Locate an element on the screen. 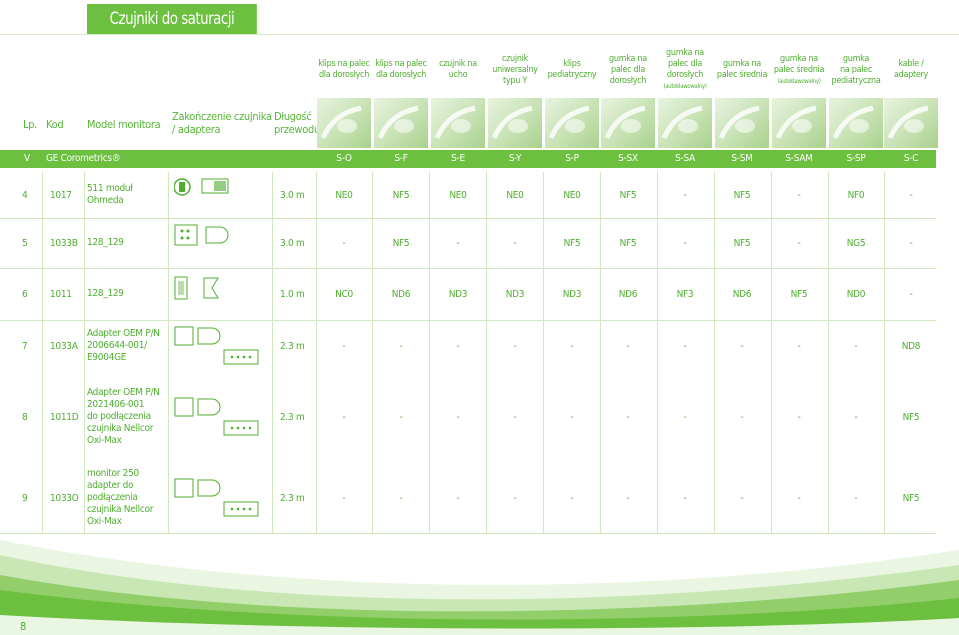 The height and width of the screenshot is (635, 959). row-model: Adapter OEM P/N 2006644-001/ E9004GE is located at coordinates (123, 345).